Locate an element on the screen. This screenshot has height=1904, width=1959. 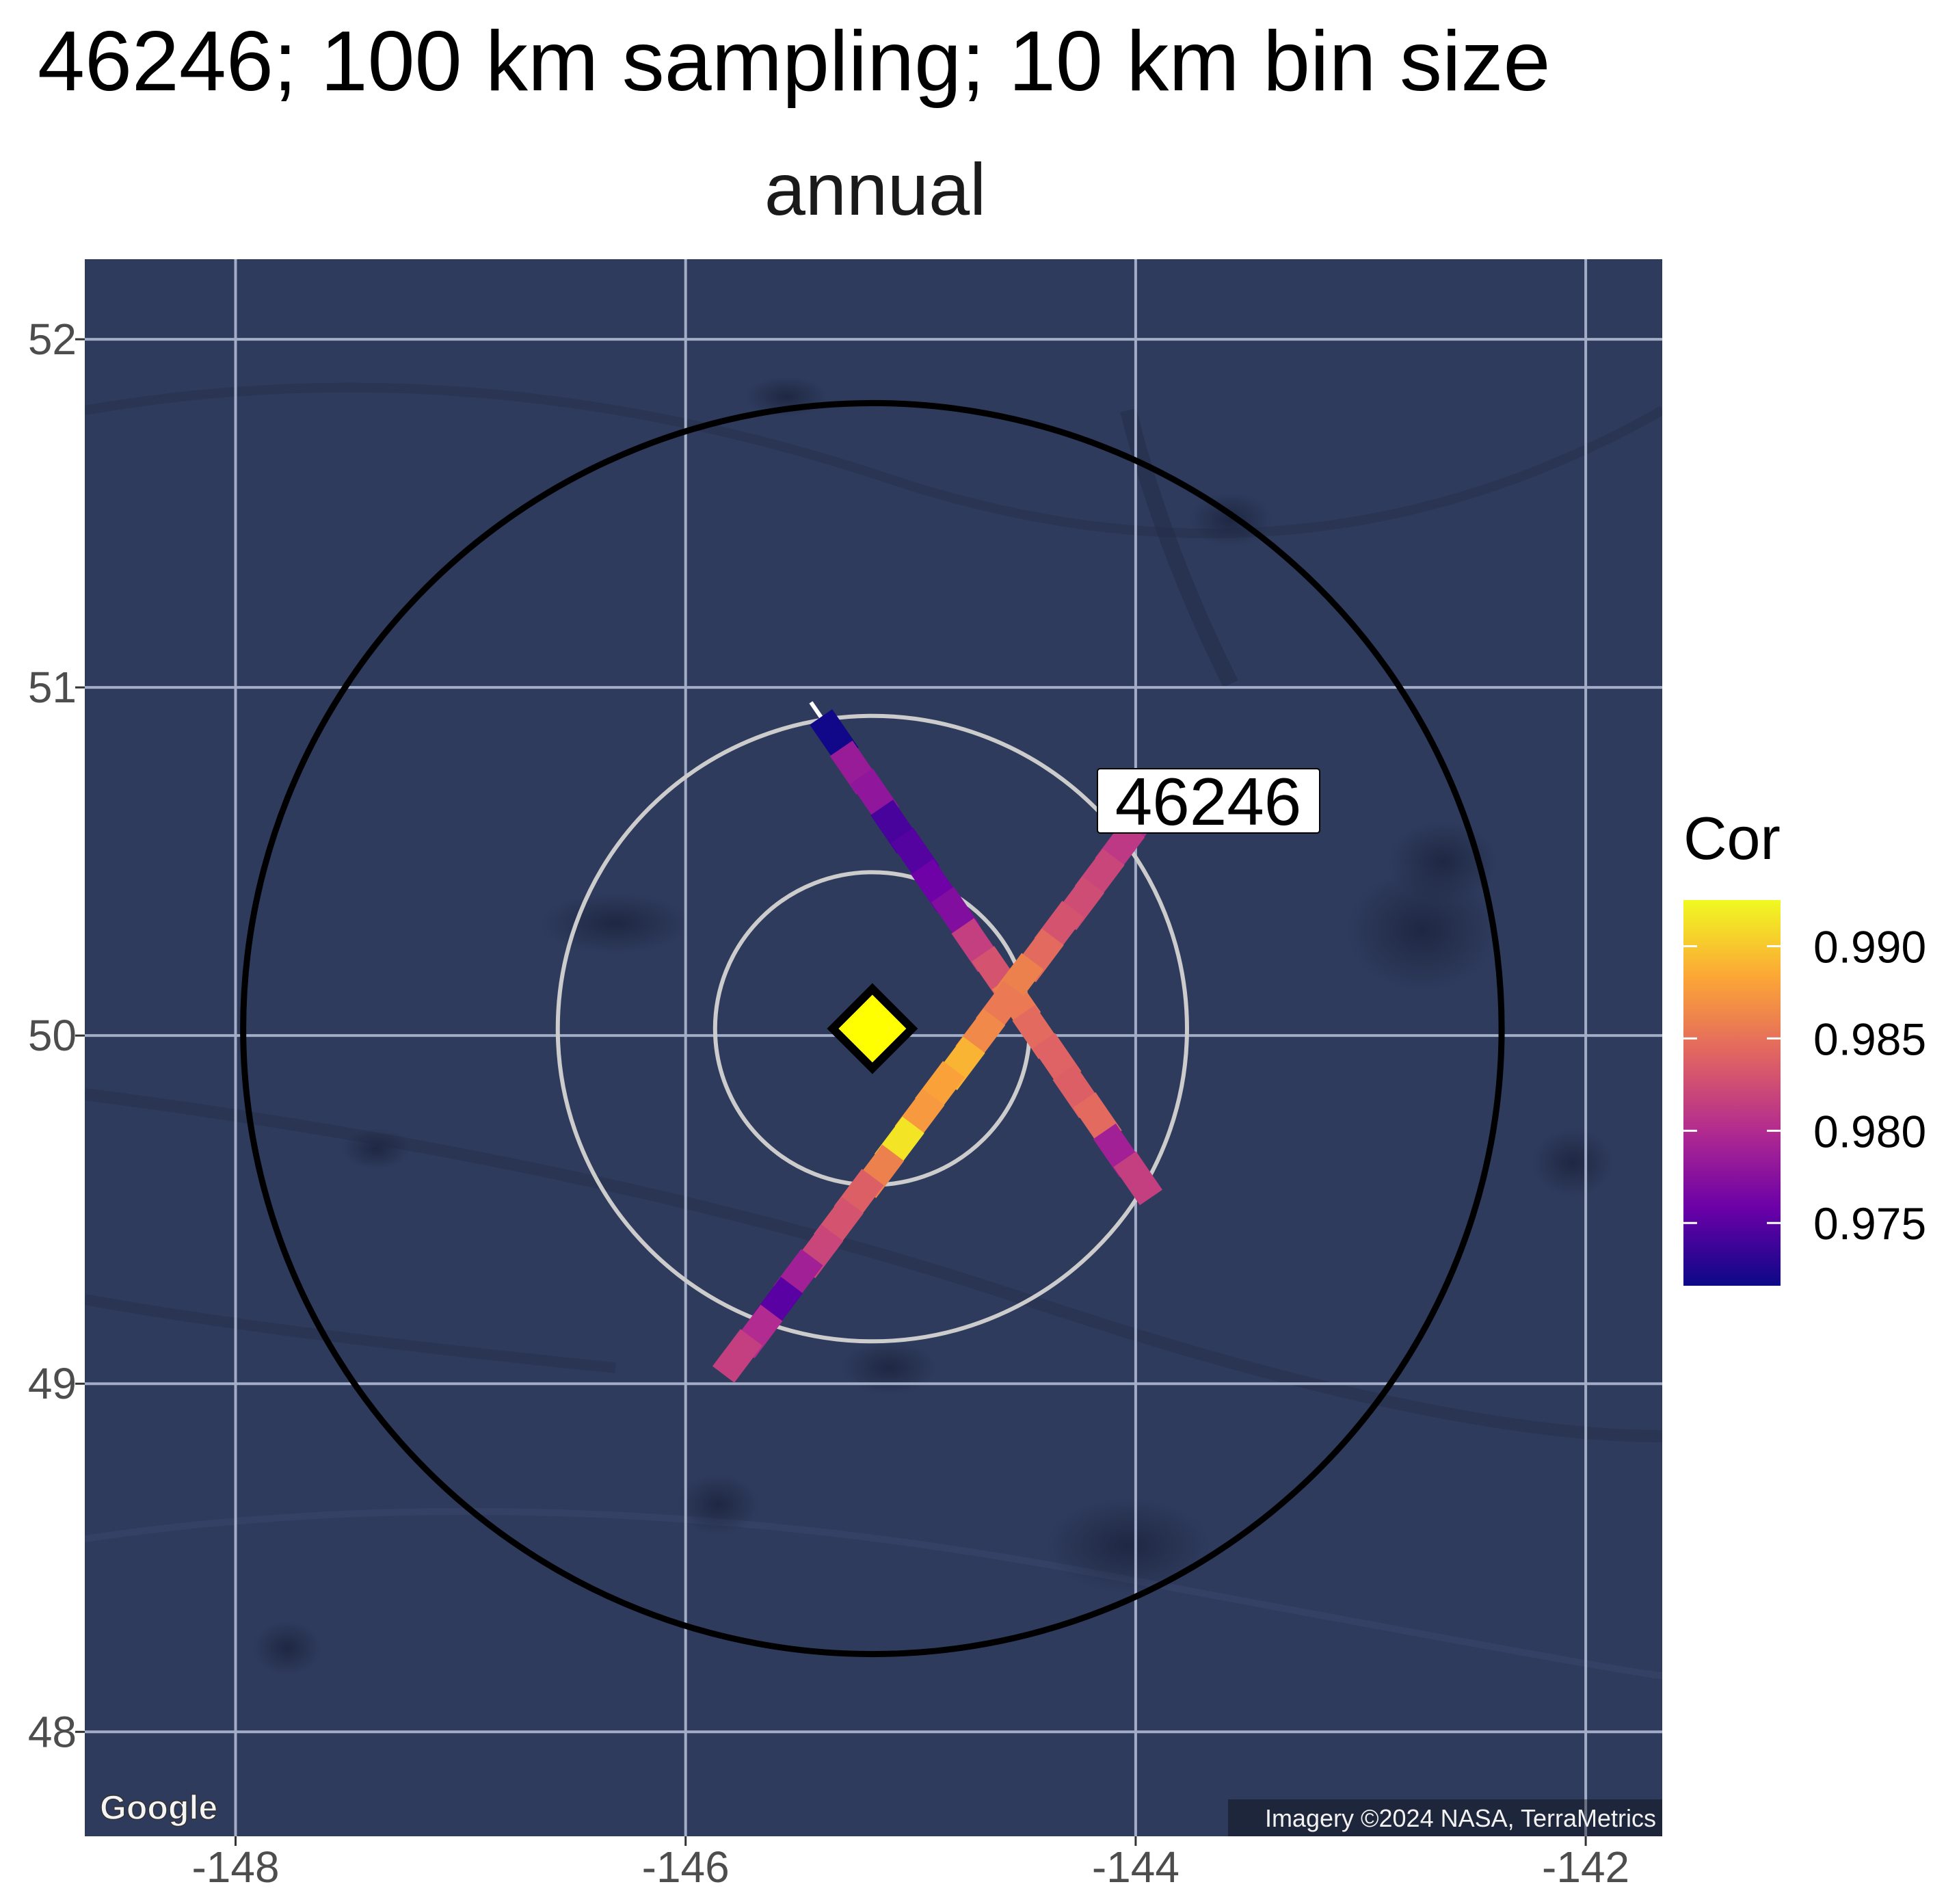
y-axis-labels: 52 51 50 49 48 is located at coordinates (52, 1035).